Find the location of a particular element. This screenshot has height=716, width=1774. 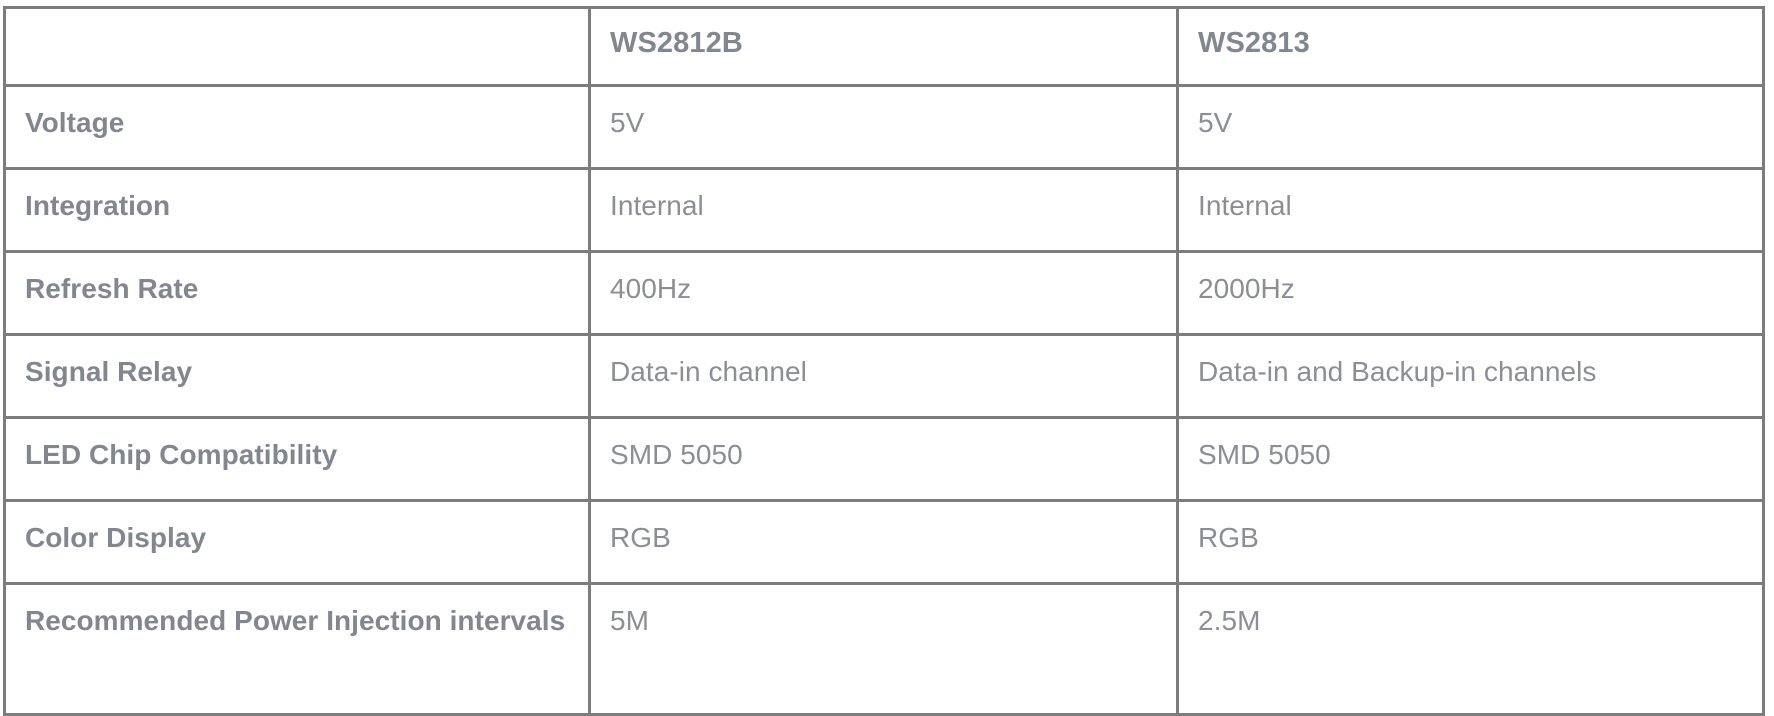

row-label-cell: Recommended Power Injection intervals is located at coordinates (297, 649).